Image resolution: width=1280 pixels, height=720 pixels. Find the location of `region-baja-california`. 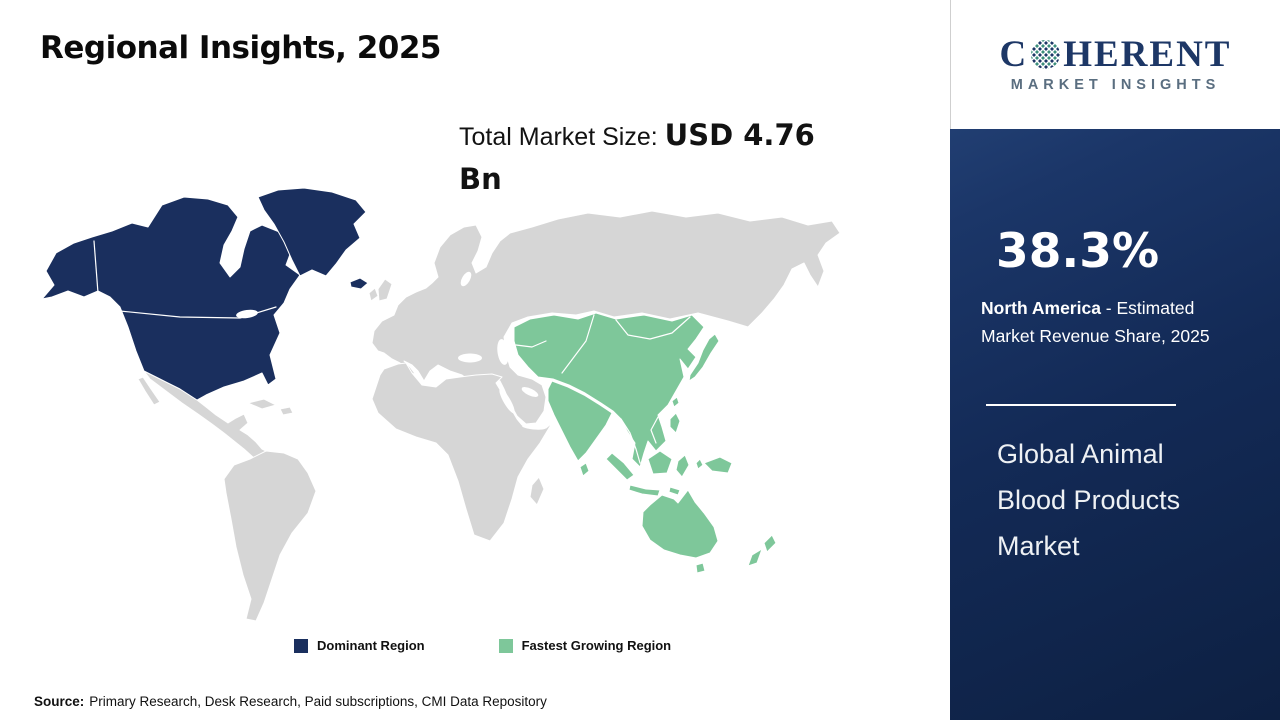

region-baja-california is located at coordinates (149, 391).